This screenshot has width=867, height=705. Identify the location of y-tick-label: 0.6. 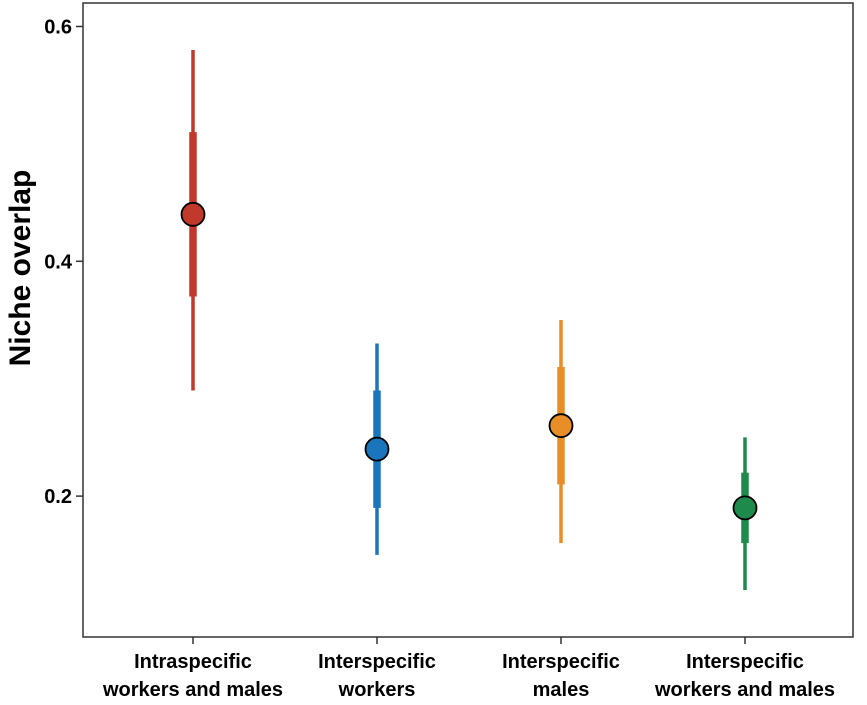
(58, 27).